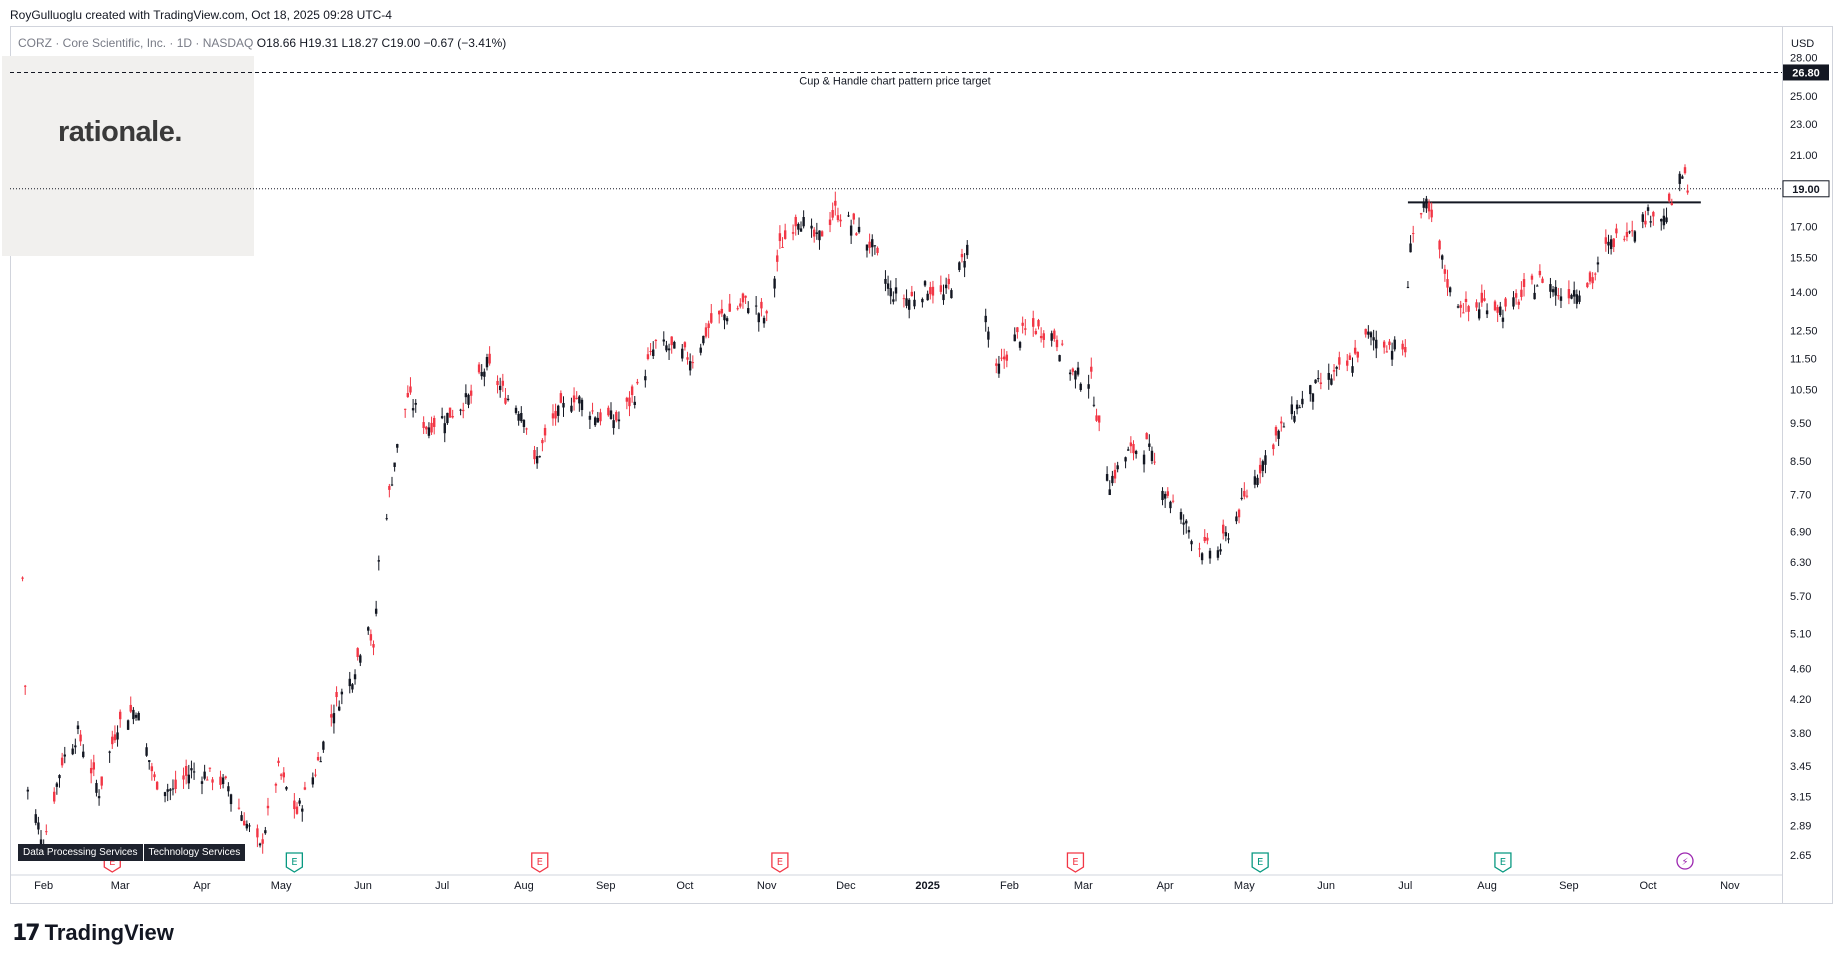 Image resolution: width=1835 pixels, height=958 pixels. I want to click on sector-tag: Technology Services, so click(195, 852).